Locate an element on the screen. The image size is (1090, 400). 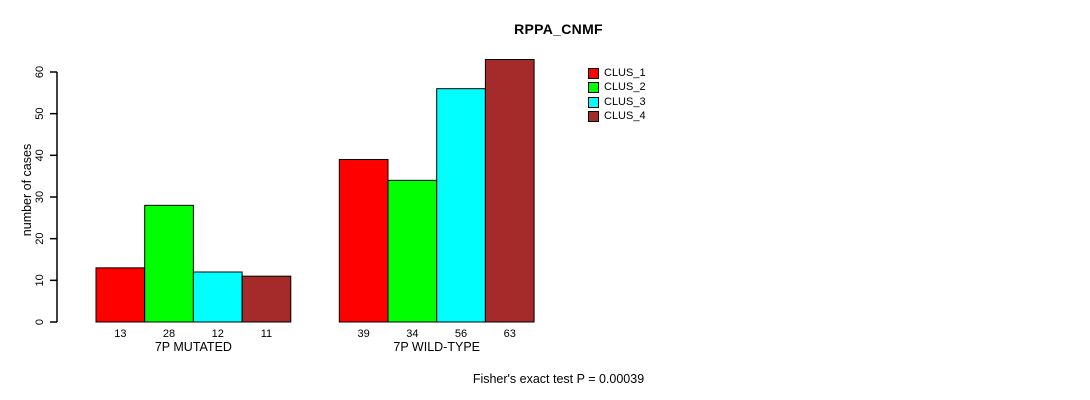
legend-label: CLUS_4 is located at coordinates (625, 116).